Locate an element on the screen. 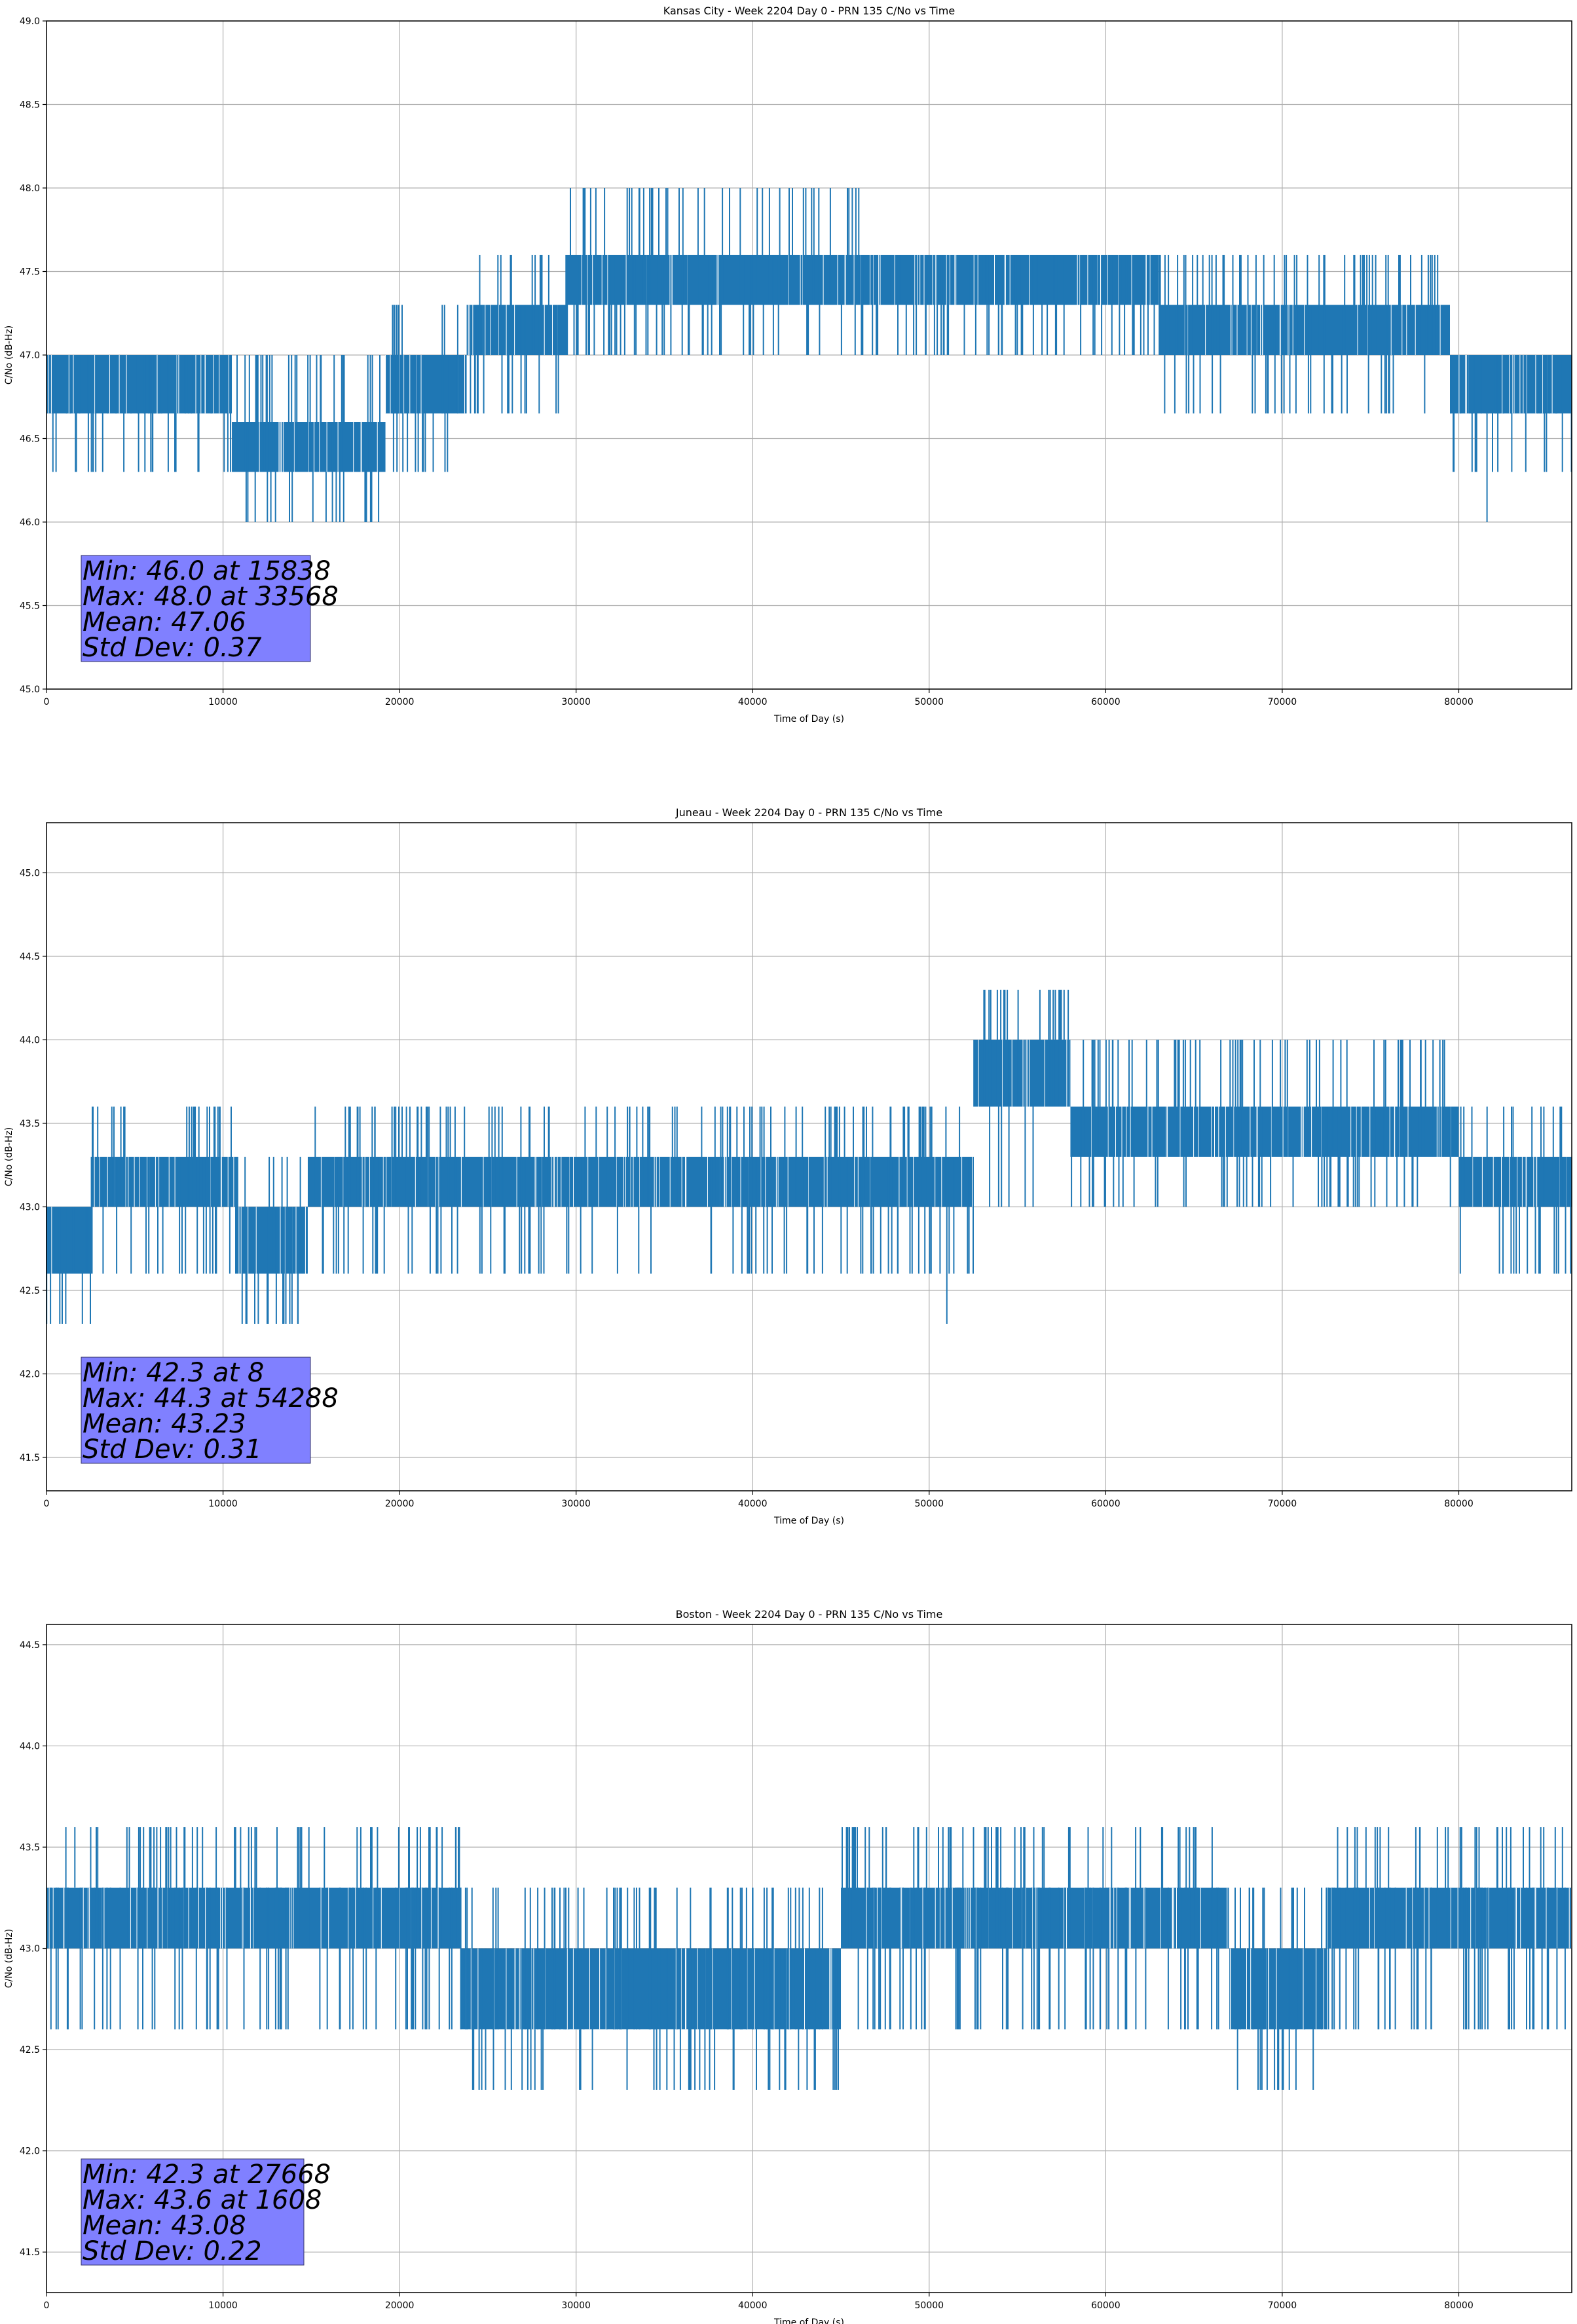  stat-mean: Mean: 43.23 is located at coordinates (164, 1424).